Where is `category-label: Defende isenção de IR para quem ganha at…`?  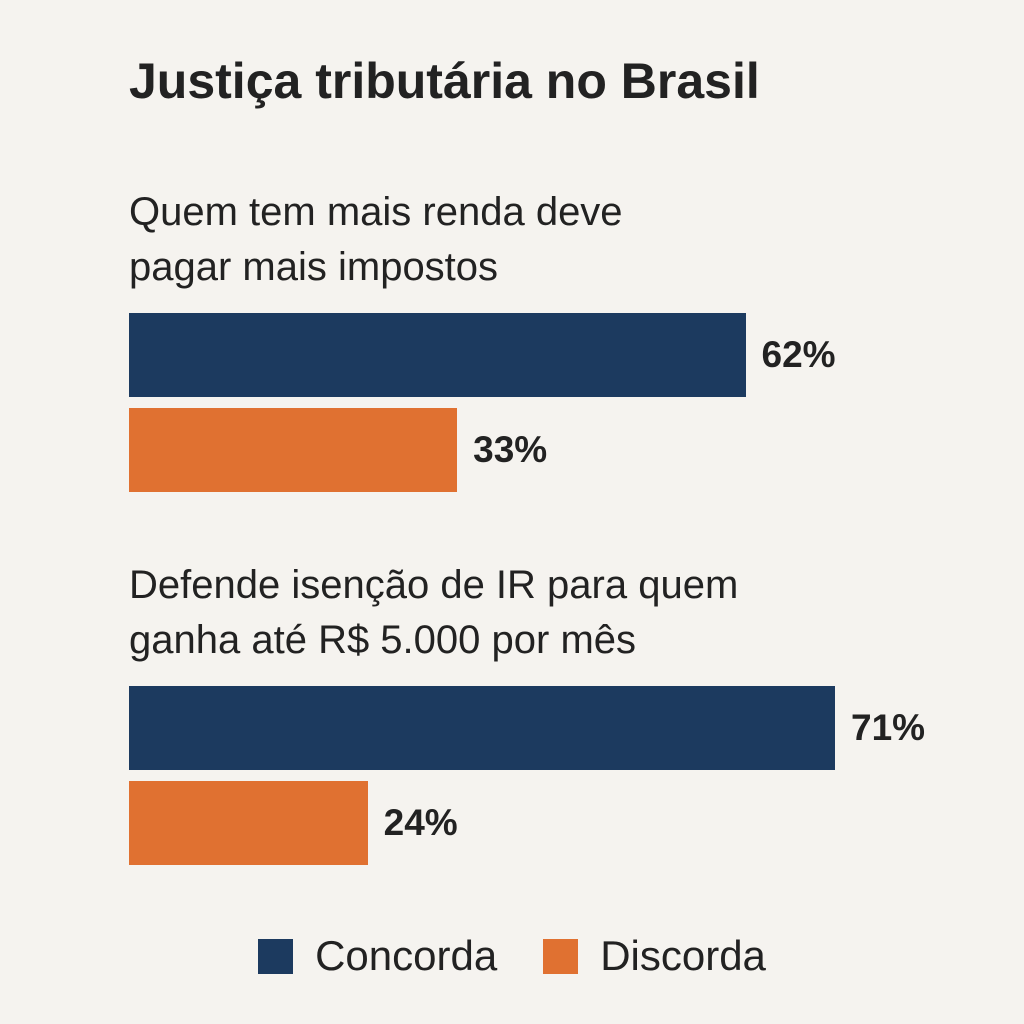
category-label: Defende isenção de IR para quem ganha at… is located at coordinates (434, 612).